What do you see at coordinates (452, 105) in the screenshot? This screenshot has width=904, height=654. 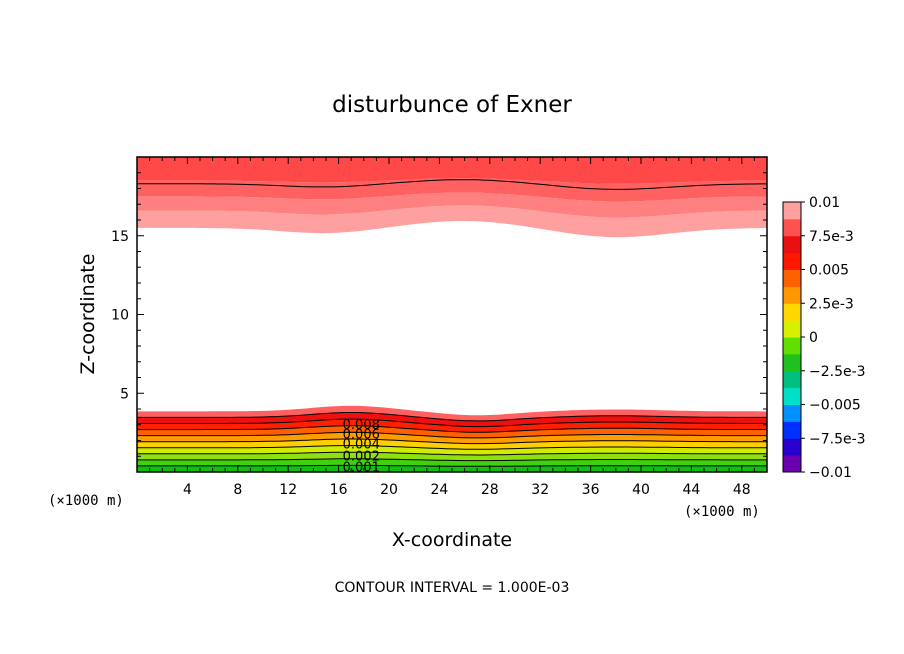 I see `chart-title: disturbunce of Exner` at bounding box center [452, 105].